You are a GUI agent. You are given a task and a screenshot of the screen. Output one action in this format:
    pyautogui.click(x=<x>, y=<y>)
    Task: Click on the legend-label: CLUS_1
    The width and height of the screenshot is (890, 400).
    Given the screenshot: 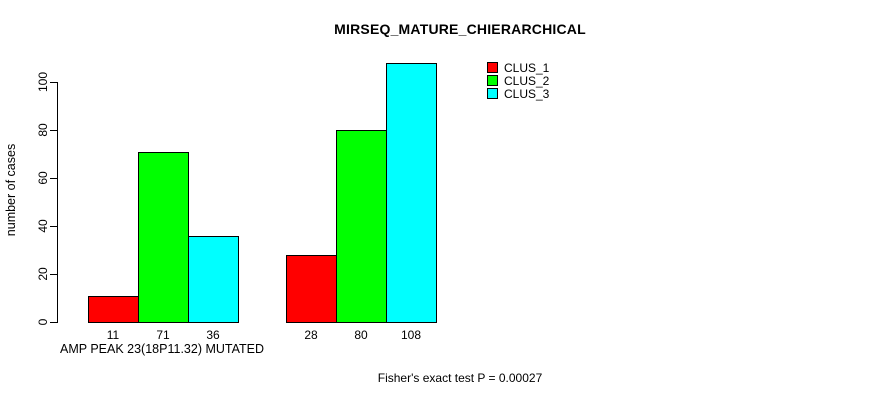 What is the action you would take?
    pyautogui.click(x=527, y=67)
    